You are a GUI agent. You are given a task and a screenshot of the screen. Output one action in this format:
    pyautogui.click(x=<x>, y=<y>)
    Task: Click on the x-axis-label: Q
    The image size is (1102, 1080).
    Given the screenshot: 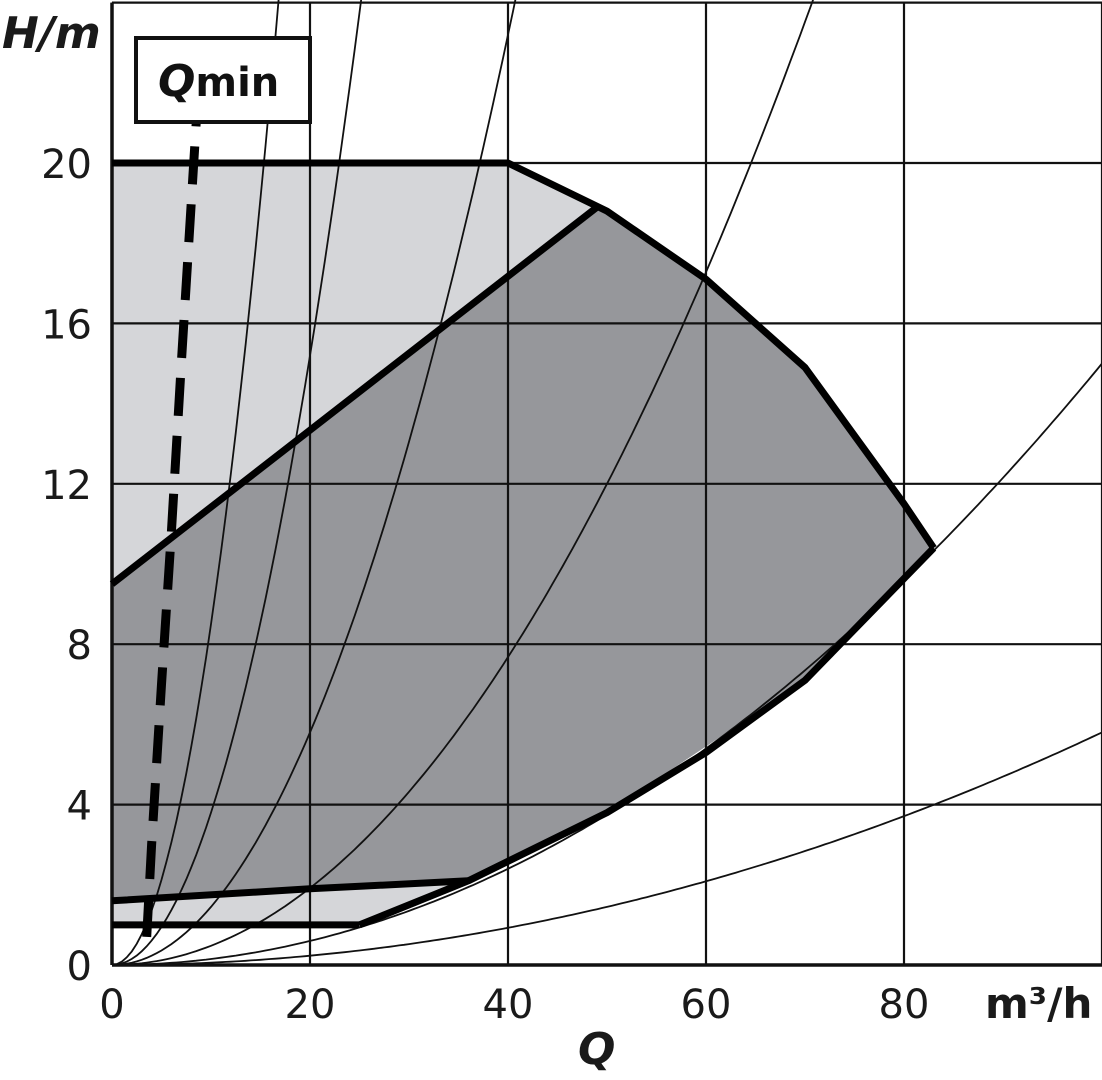 What is the action you would take?
    pyautogui.click(x=596, y=1049)
    